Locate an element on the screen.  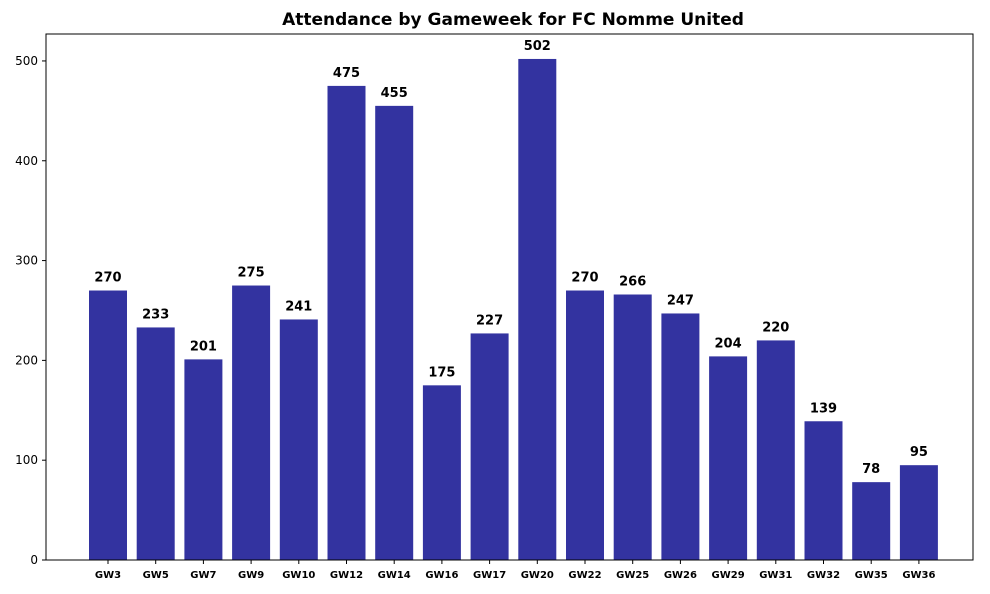
y-tick-label: 0 is located at coordinates (34, 560).